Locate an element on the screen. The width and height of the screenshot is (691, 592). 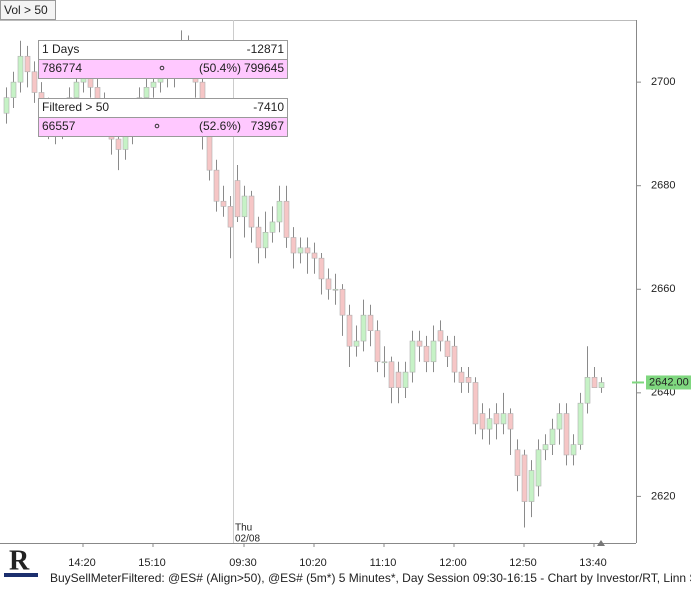
x-tick-label: 12:50 is located at coordinates (523, 563).